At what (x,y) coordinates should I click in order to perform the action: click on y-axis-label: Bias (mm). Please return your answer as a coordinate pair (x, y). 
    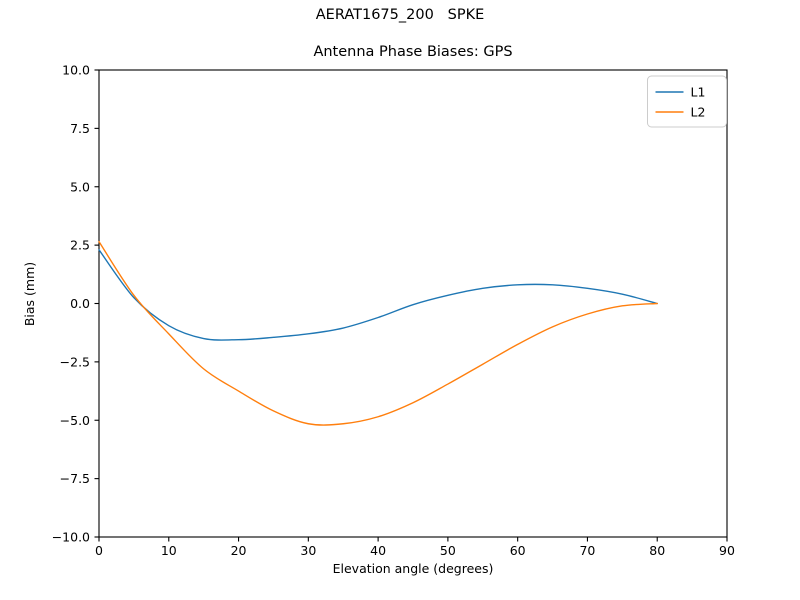
    Looking at the image, I should click on (29, 294).